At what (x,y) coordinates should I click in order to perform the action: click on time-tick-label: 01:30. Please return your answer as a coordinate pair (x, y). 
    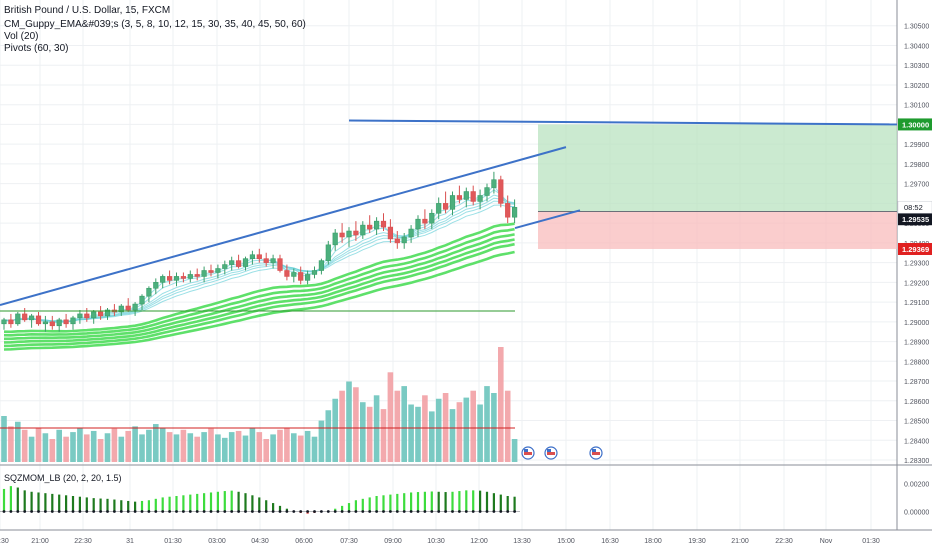
    Looking at the image, I should click on (173, 541).